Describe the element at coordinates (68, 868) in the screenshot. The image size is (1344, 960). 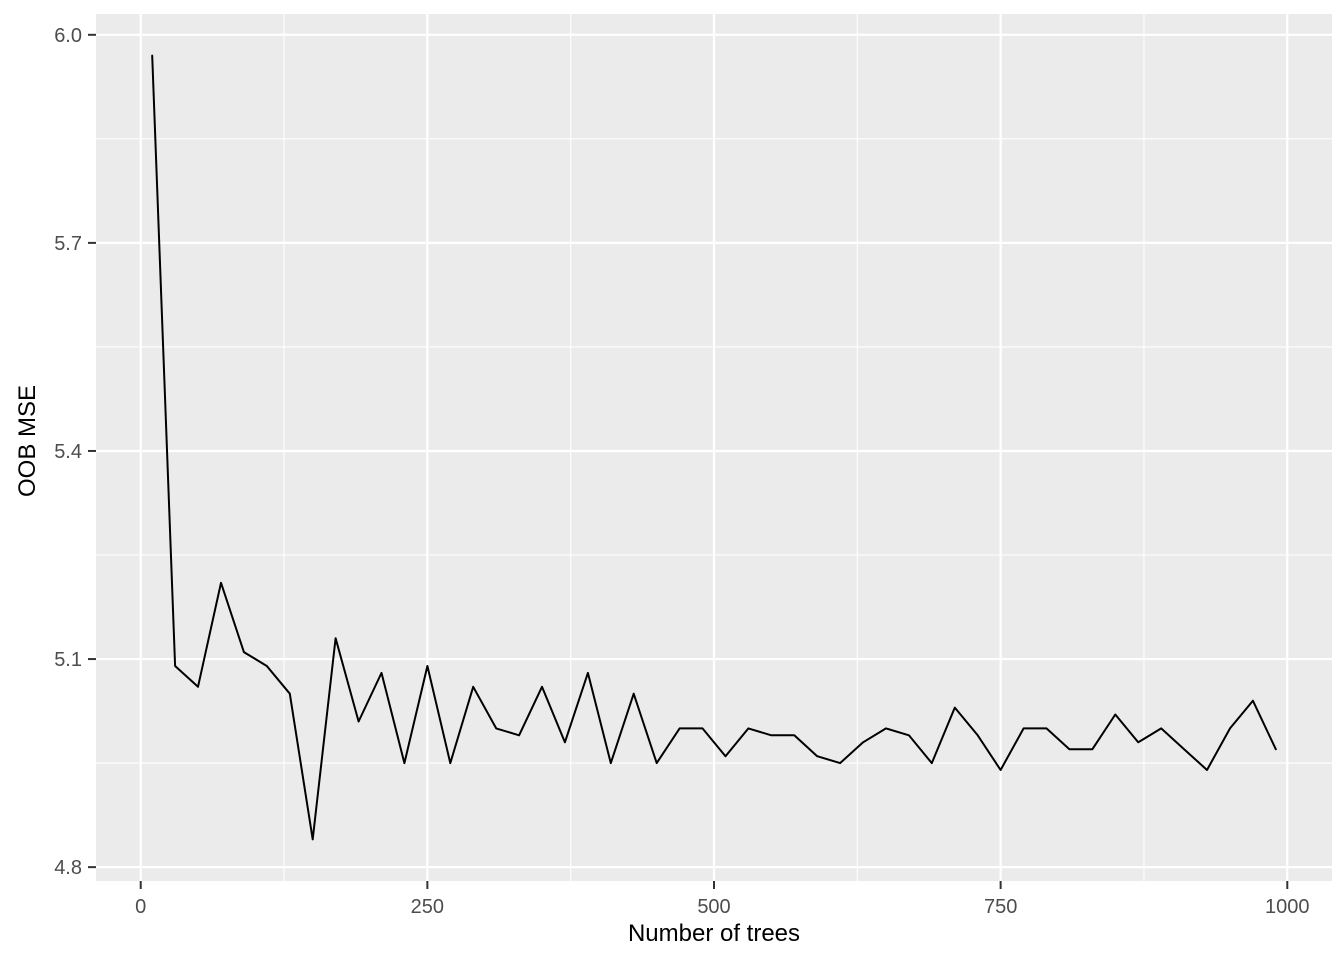
I see `y-tick-label: 4.8` at that location.